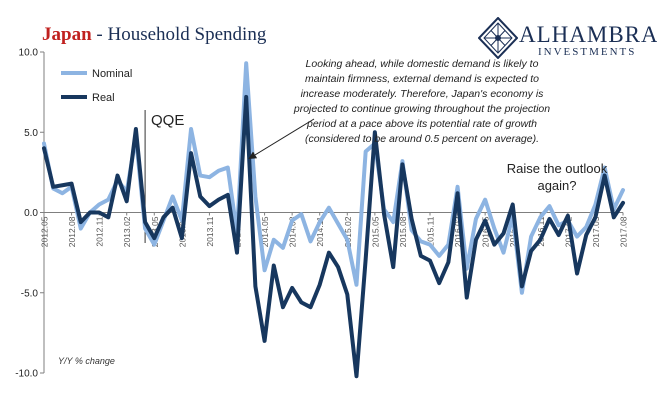 The image size is (657, 401). Describe the element at coordinates (375, 231) in the screenshot. I see `x-tick-label: 2015.05` at that location.